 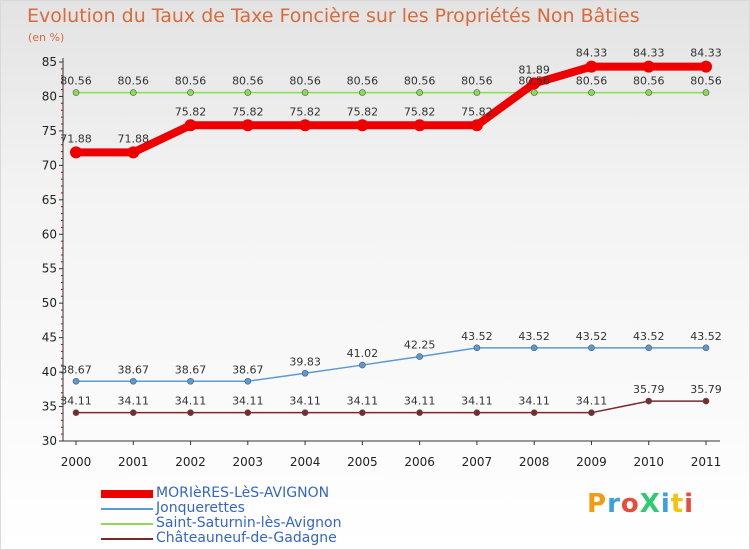 I want to click on x-tick-label: 2008, so click(x=534, y=462).